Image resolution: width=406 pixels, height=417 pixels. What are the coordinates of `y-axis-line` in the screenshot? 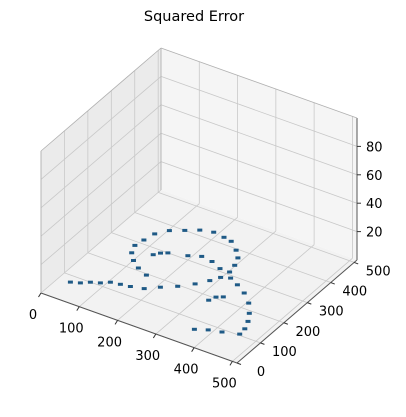 It's located at (297, 311).